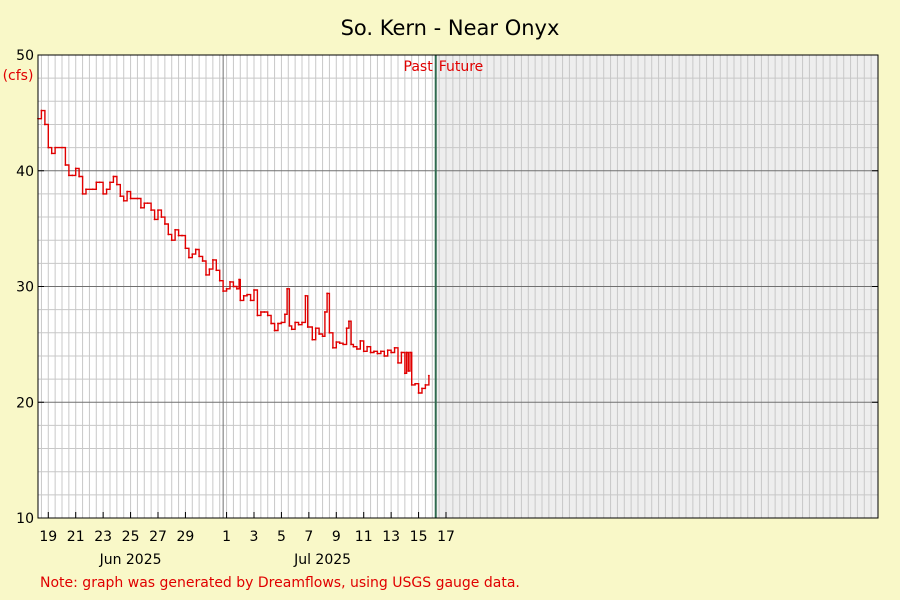 The height and width of the screenshot is (600, 900). What do you see at coordinates (25, 172) in the screenshot?
I see `y-tick-label: 40` at bounding box center [25, 172].